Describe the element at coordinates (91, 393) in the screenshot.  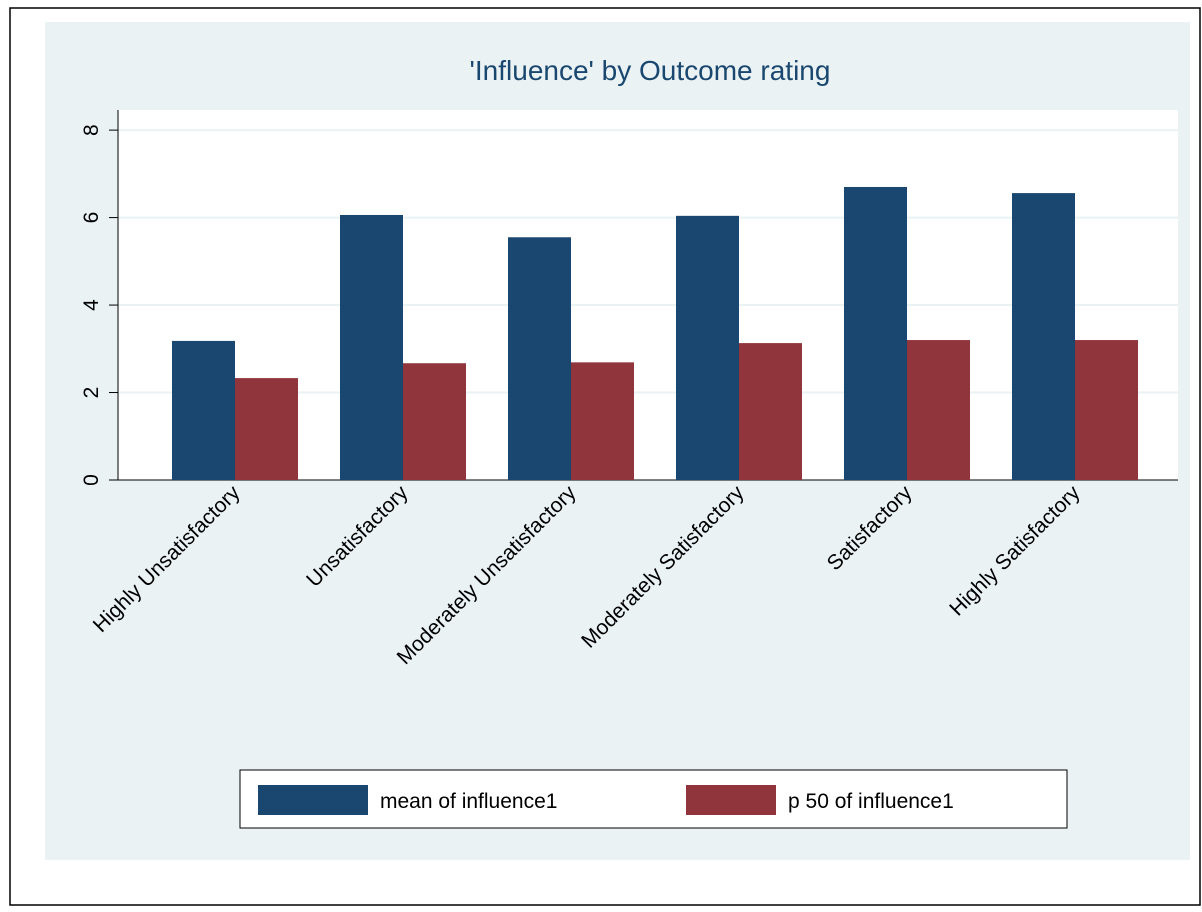
I see `y-tick-label: 2` at that location.